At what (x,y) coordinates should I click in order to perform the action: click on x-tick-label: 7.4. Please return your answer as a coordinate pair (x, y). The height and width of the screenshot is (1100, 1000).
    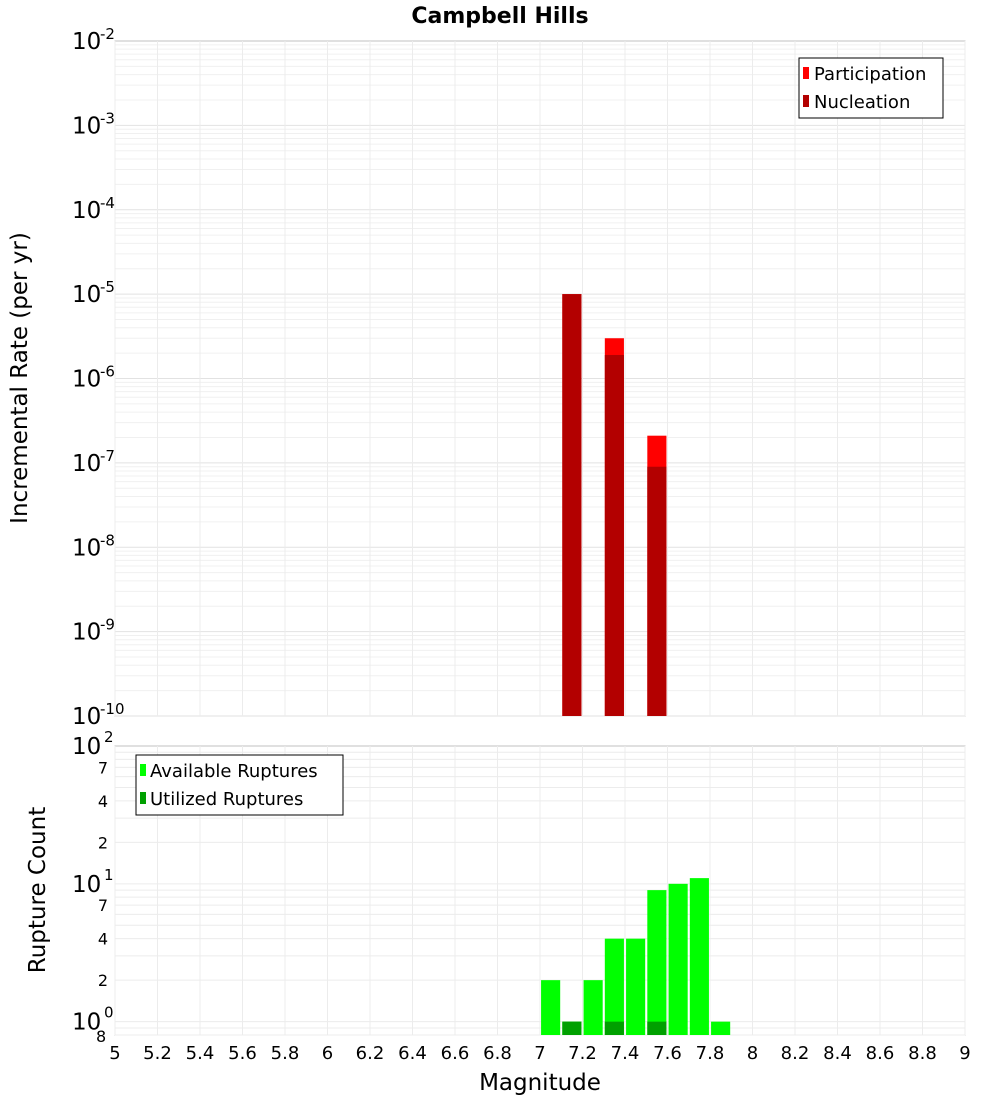
    Looking at the image, I should click on (625, 1053).